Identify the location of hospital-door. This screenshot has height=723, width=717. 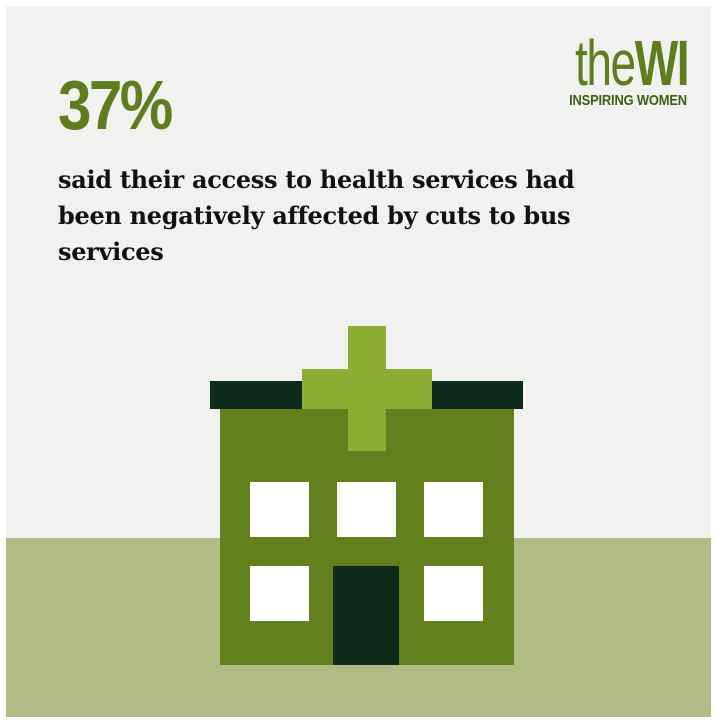
(366, 615).